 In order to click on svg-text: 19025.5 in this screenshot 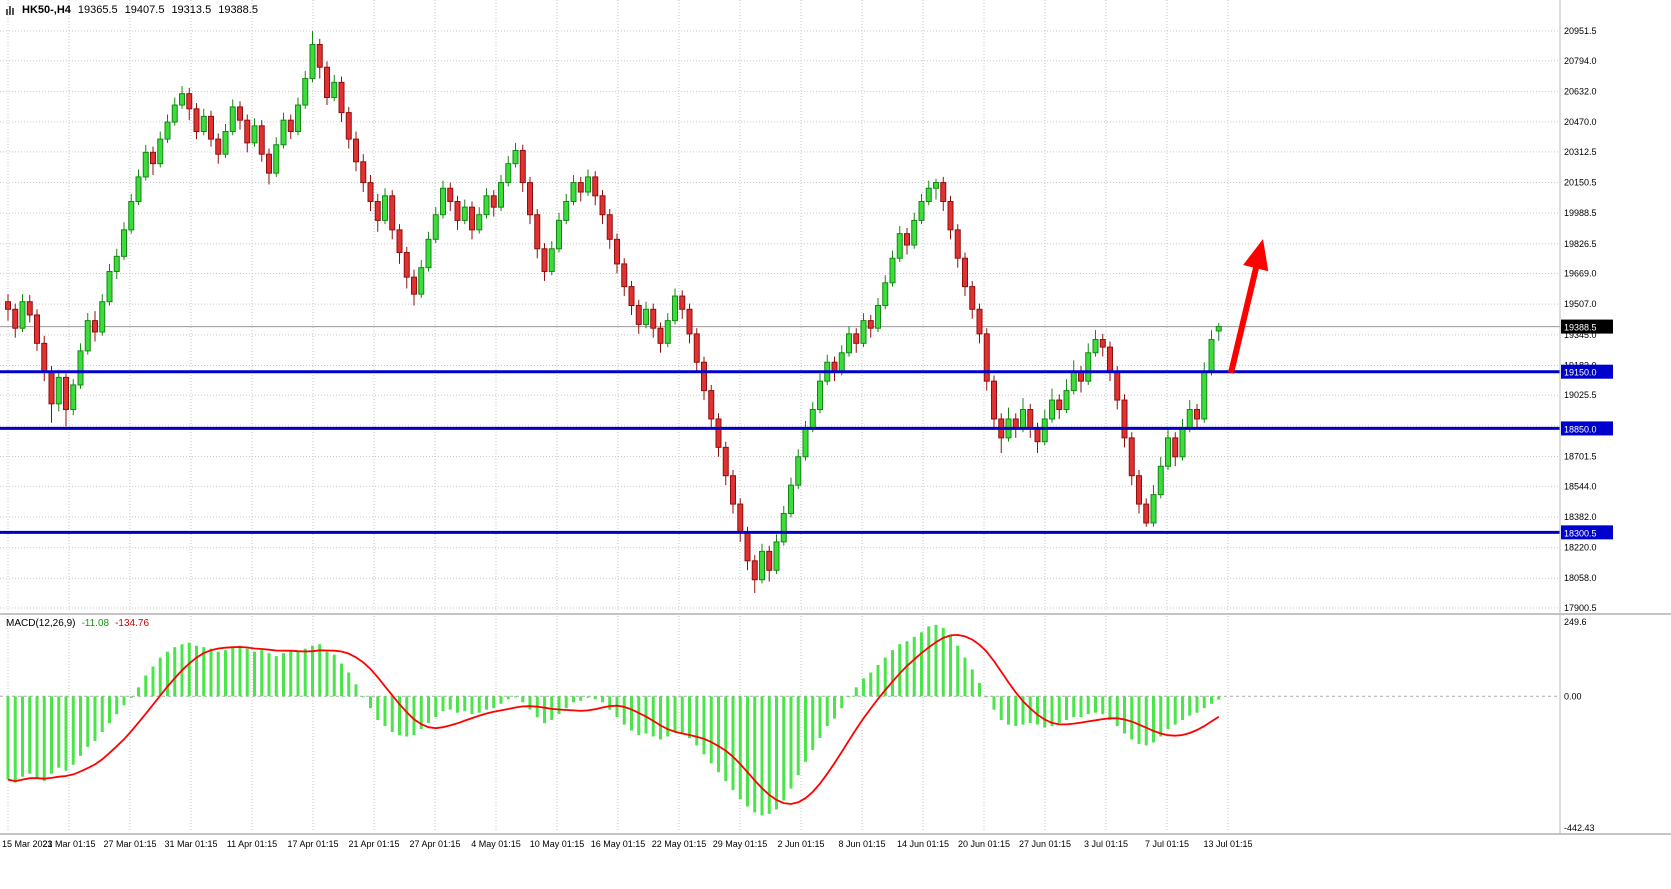, I will do `click(1580, 395)`.